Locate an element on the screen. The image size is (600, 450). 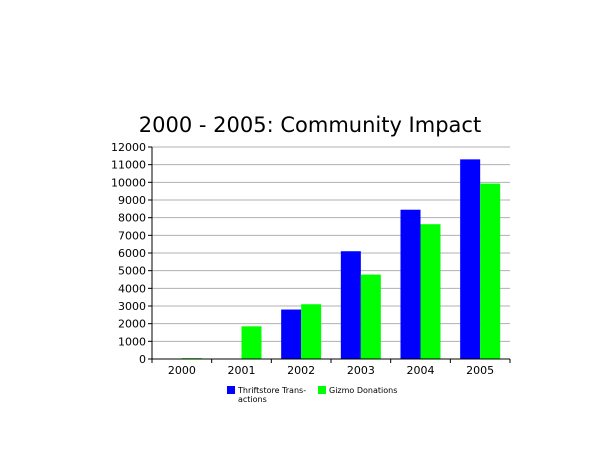
y-tick-label: 1000 is located at coordinates (132, 341).